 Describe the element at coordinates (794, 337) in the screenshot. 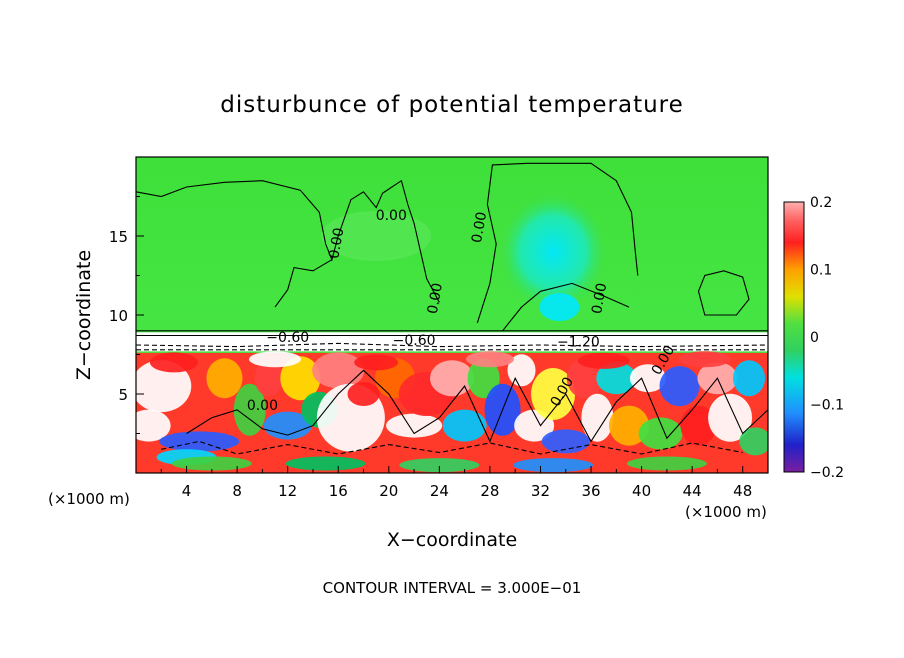

I see `colorbar` at that location.